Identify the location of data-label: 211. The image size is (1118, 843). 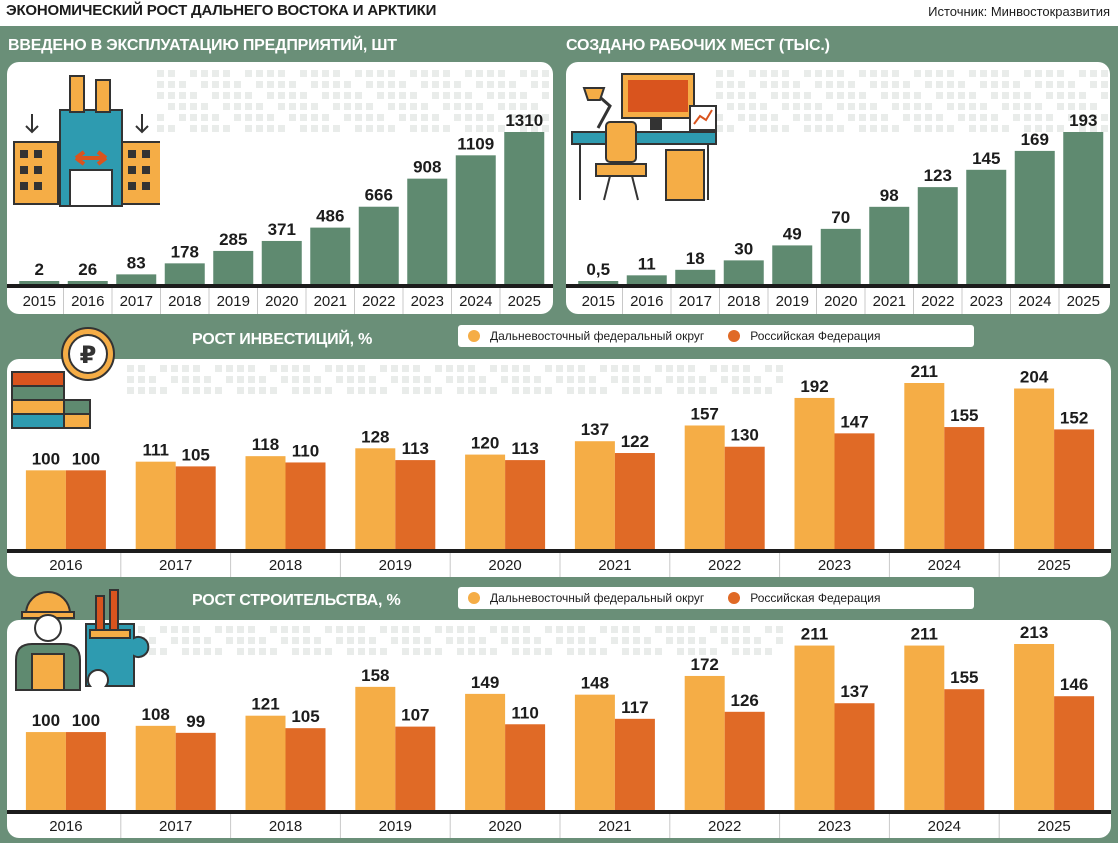
(814, 634).